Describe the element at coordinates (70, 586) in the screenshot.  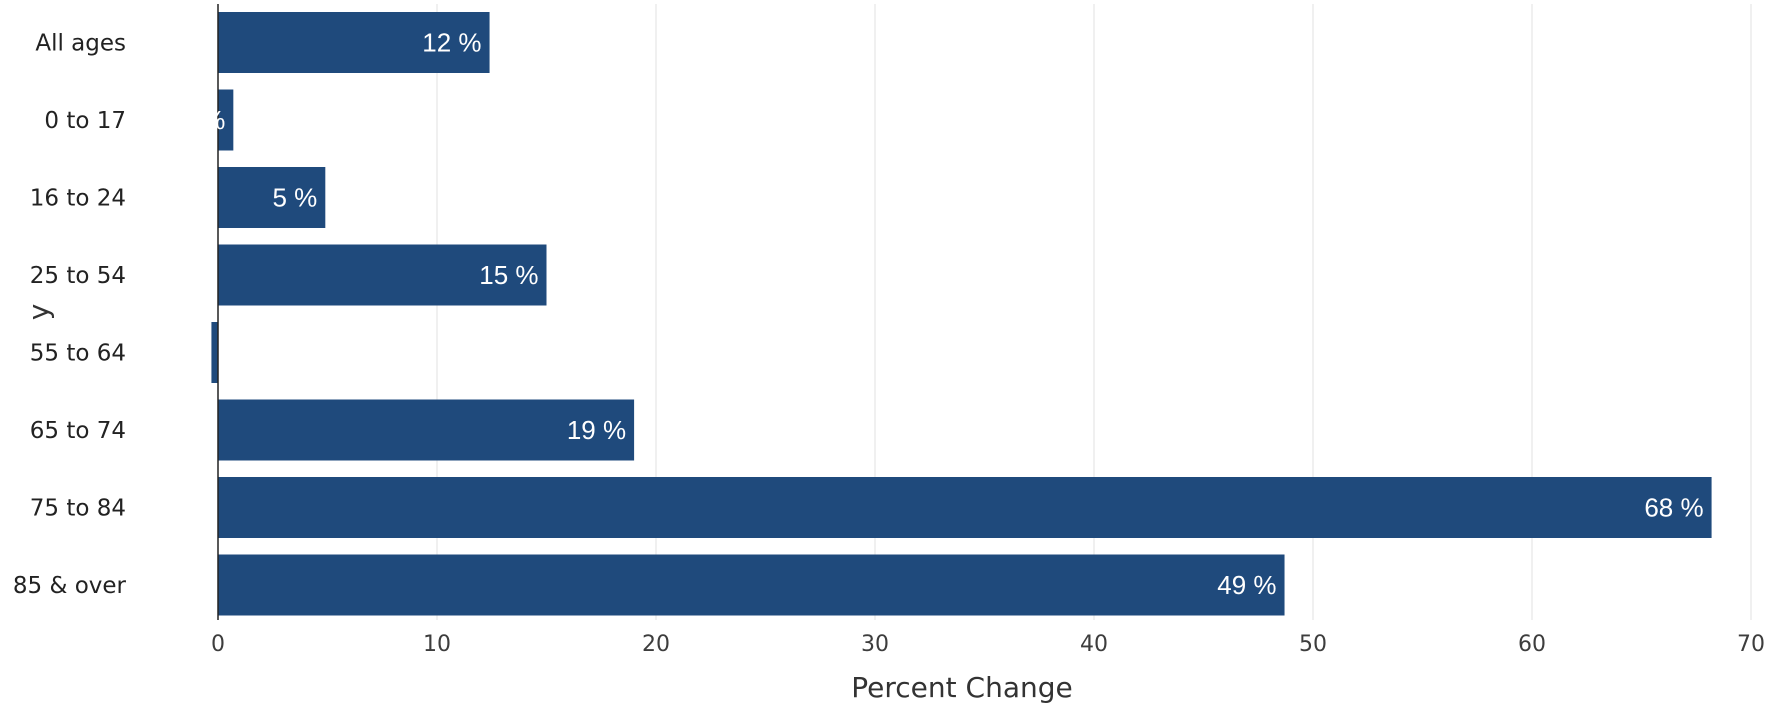
I see `category-label: 85 & over` at that location.